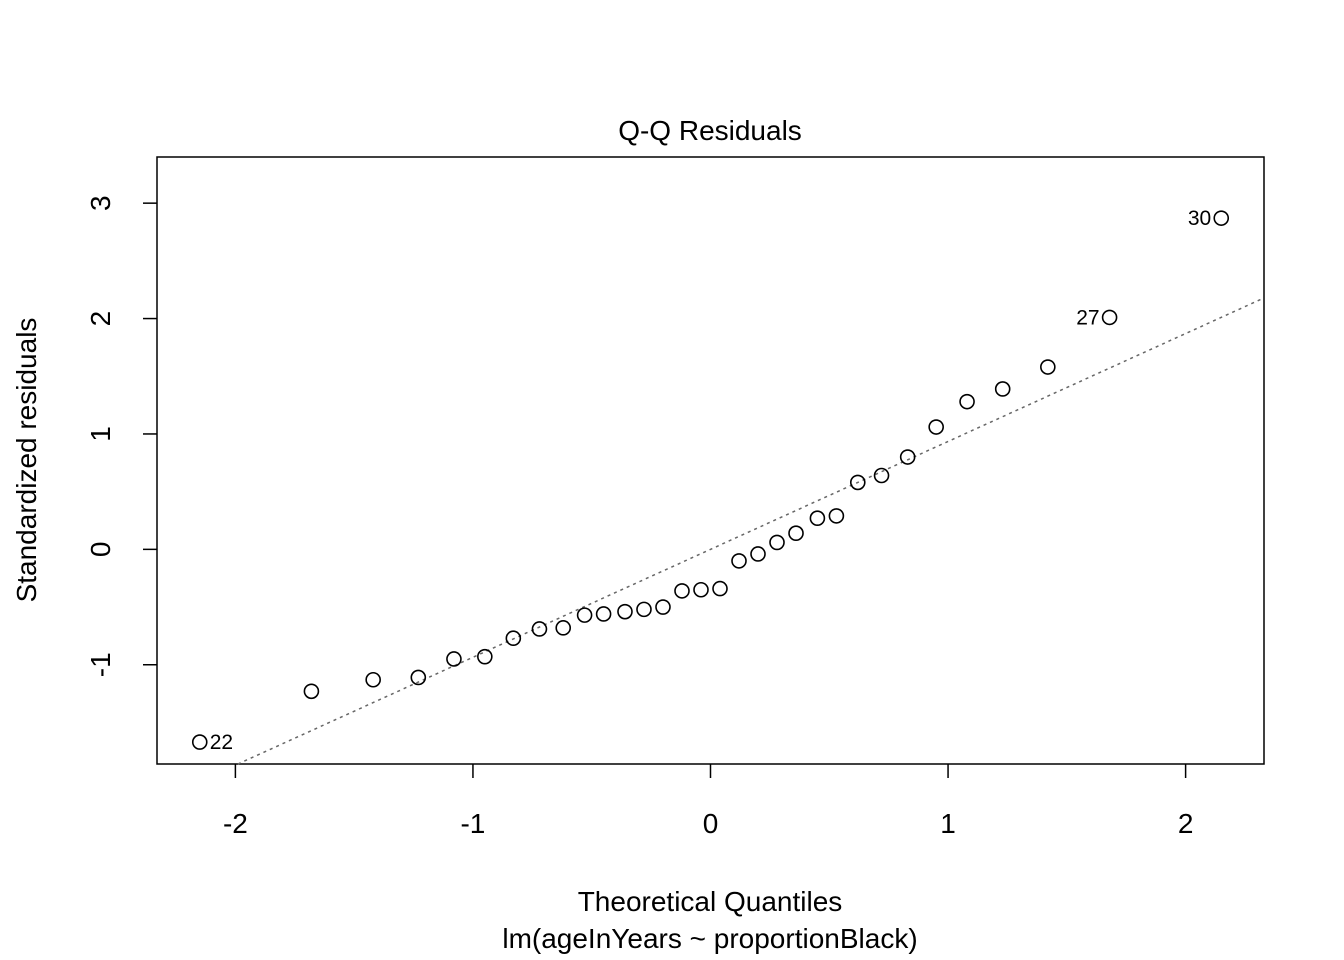 The height and width of the screenshot is (960, 1344). Describe the element at coordinates (100, 550) in the screenshot. I see `y-tick-label: 0` at that location.